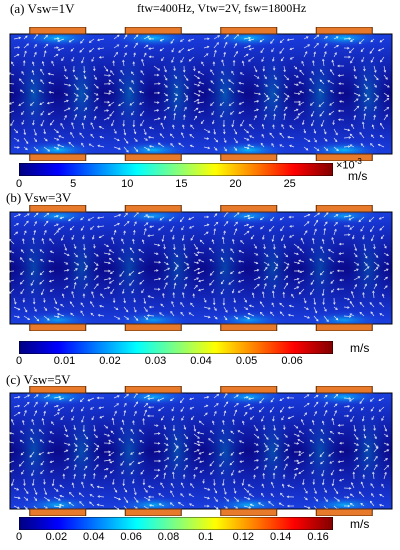 The width and height of the screenshot is (400, 550). What do you see at coordinates (358, 176) in the screenshot?
I see `colorbar-a-unit: m/s` at bounding box center [358, 176].